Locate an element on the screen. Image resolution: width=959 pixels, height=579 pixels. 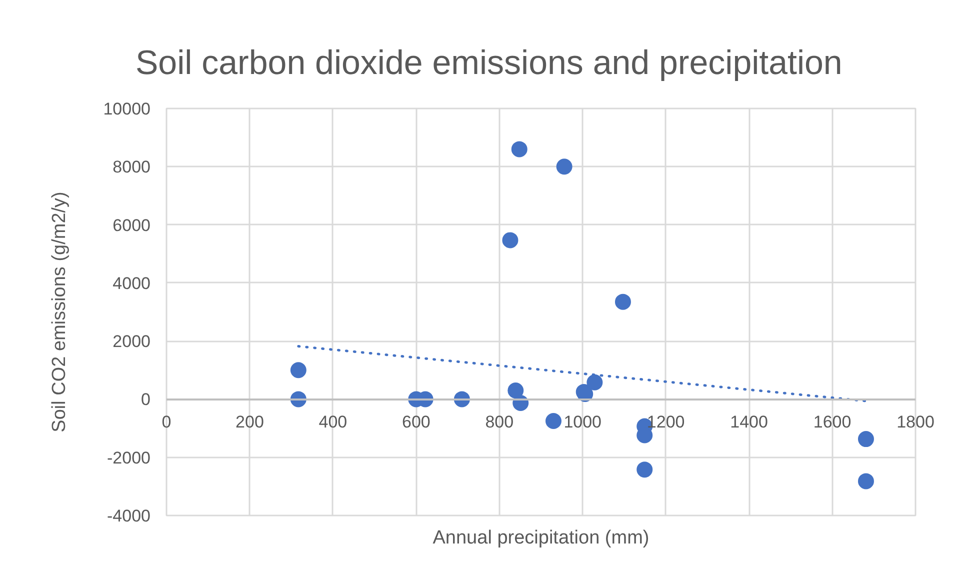
x-tick-label: 600 is located at coordinates (416, 422).